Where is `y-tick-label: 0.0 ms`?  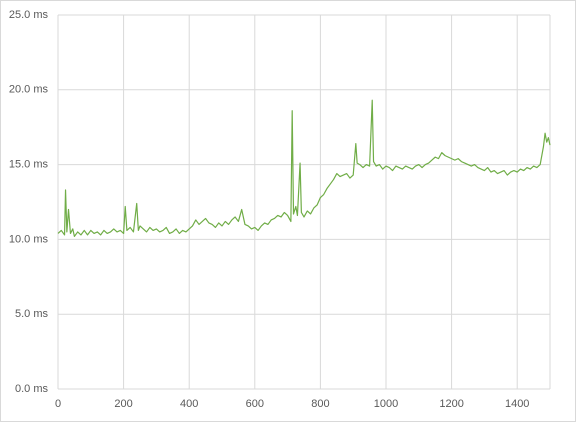
y-tick-label: 0.0 ms is located at coordinates (32, 389).